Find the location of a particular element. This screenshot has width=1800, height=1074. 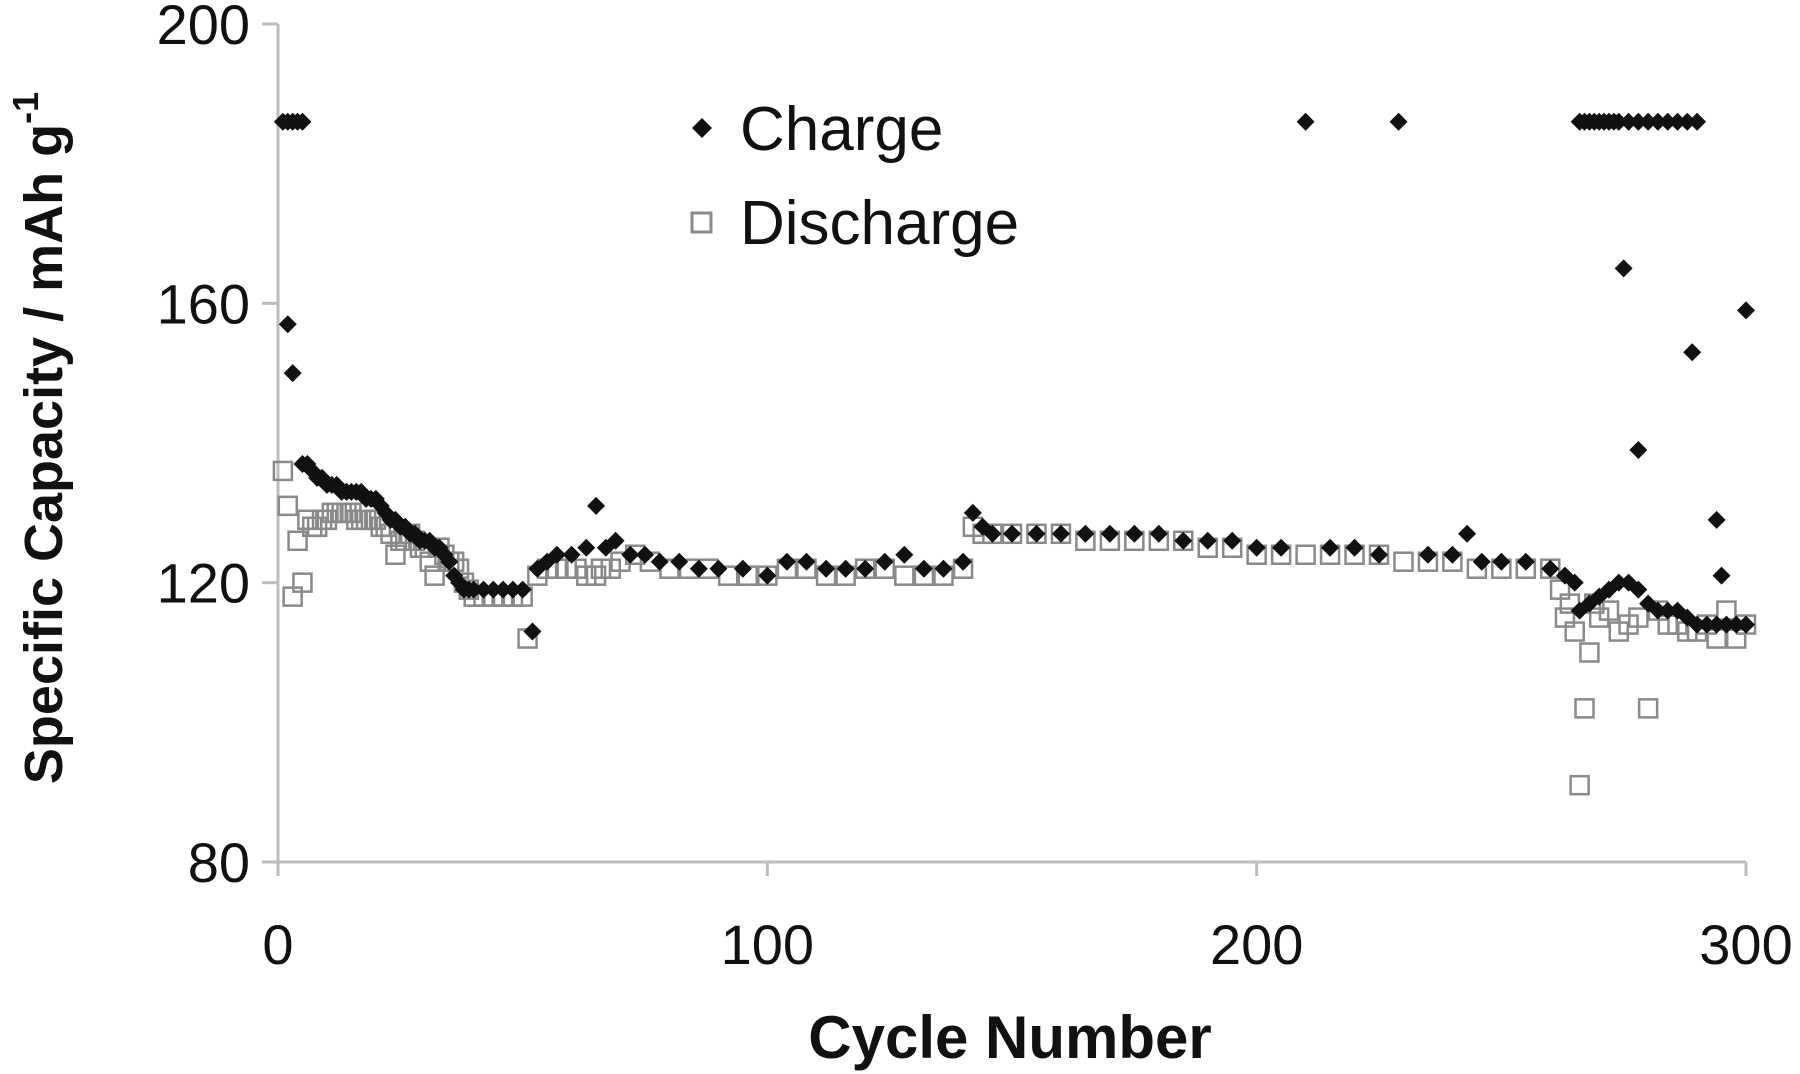

y-tick-label: 120 is located at coordinates (203, 583).